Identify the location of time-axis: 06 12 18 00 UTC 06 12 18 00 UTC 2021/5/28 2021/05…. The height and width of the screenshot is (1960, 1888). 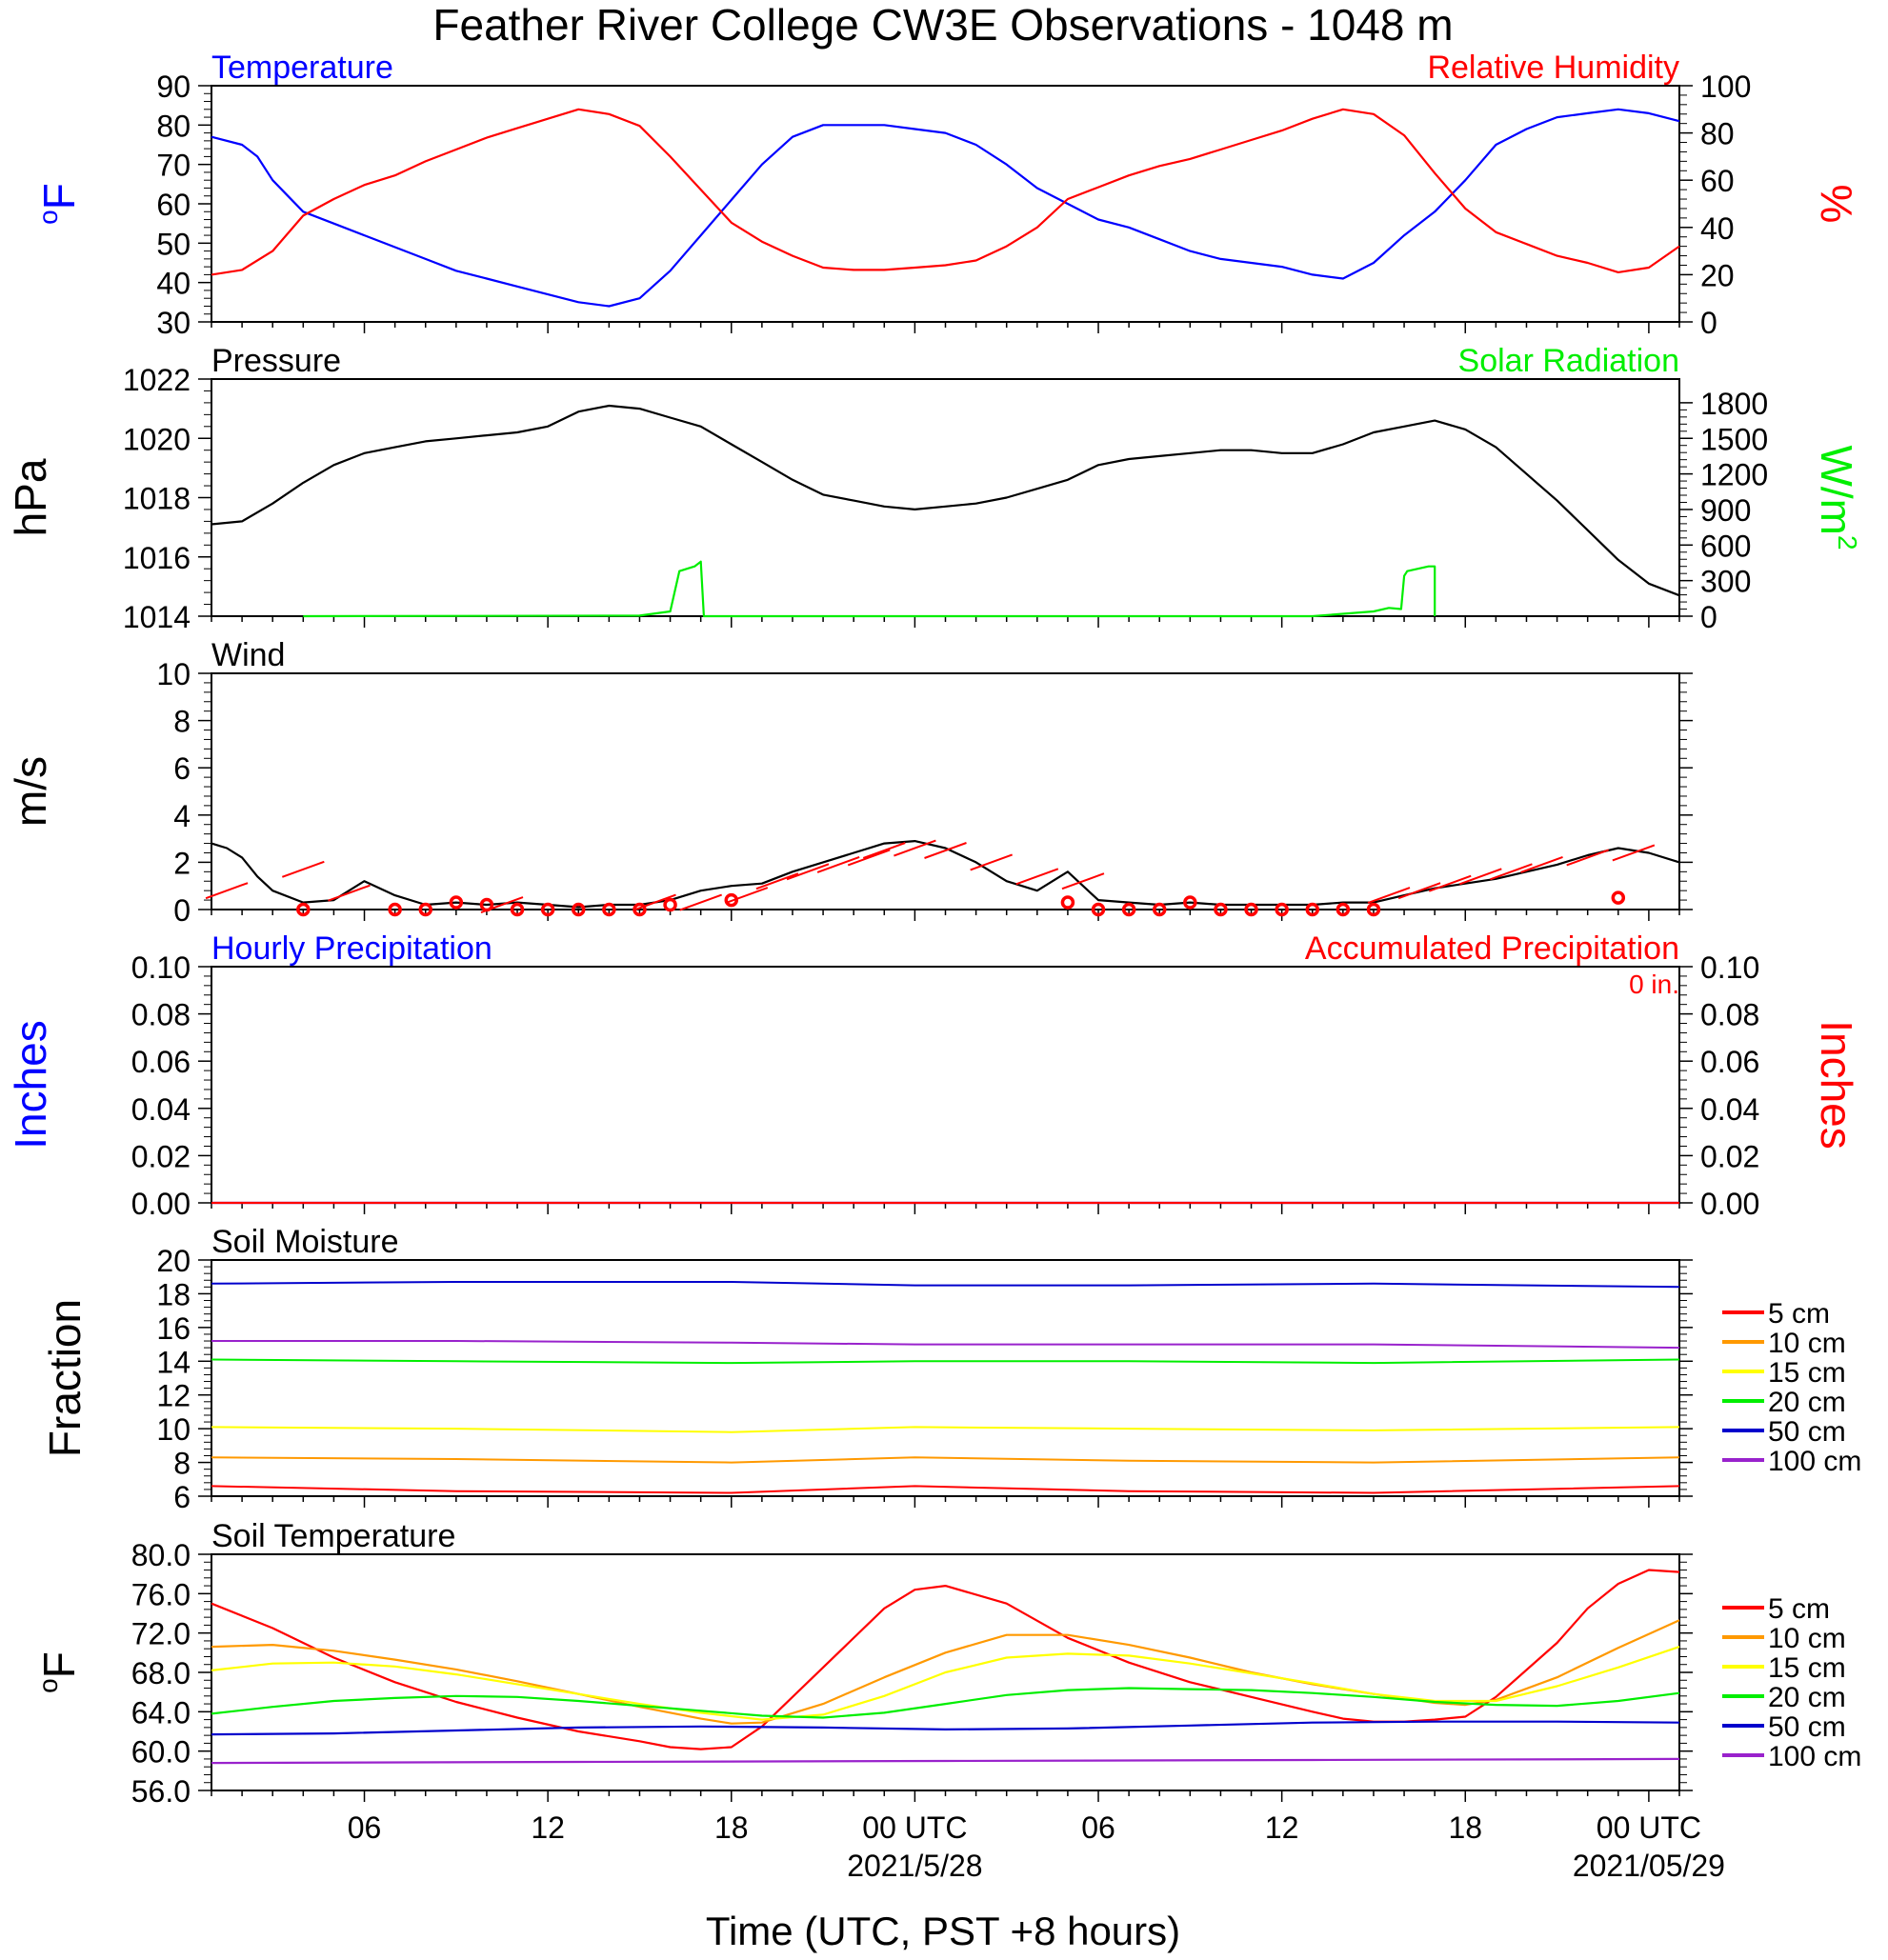
(1036, 1846).